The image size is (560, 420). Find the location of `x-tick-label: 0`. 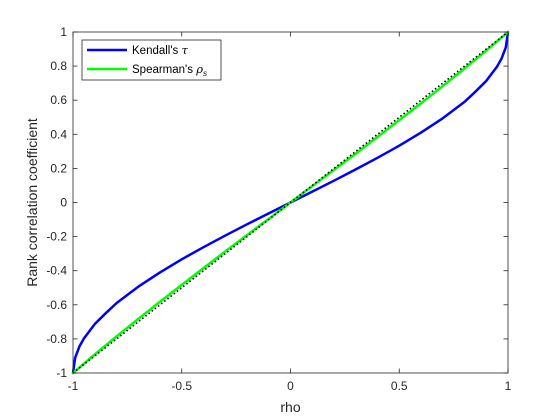

x-tick-label: 0 is located at coordinates (290, 386).